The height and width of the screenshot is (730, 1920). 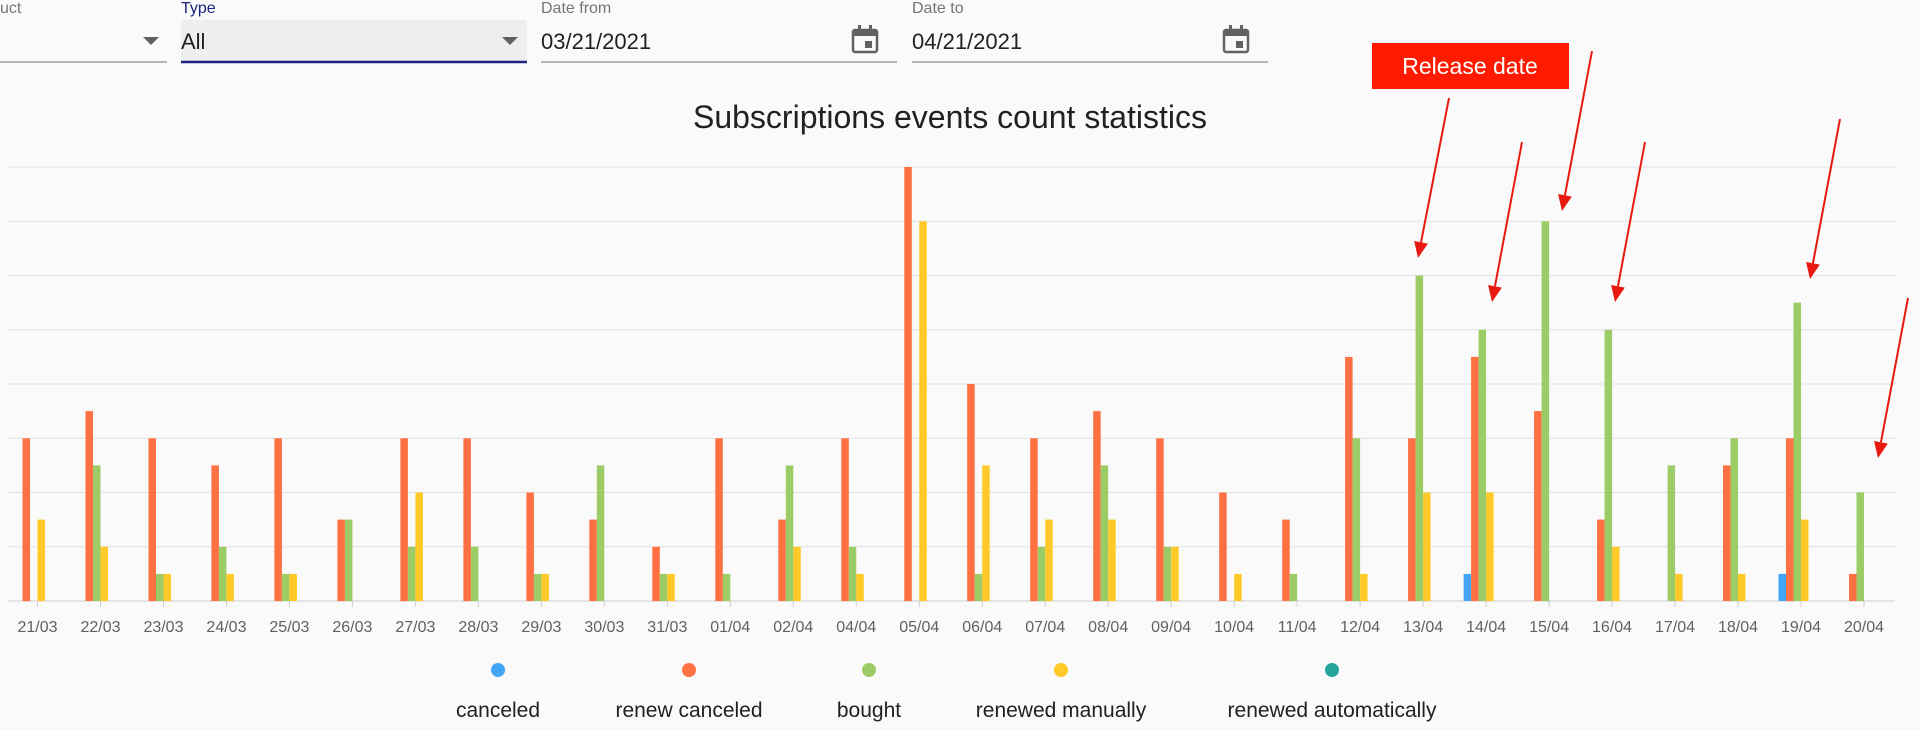 I want to click on date-to-field: Date to 04/21/2021, so click(x=1090, y=31).